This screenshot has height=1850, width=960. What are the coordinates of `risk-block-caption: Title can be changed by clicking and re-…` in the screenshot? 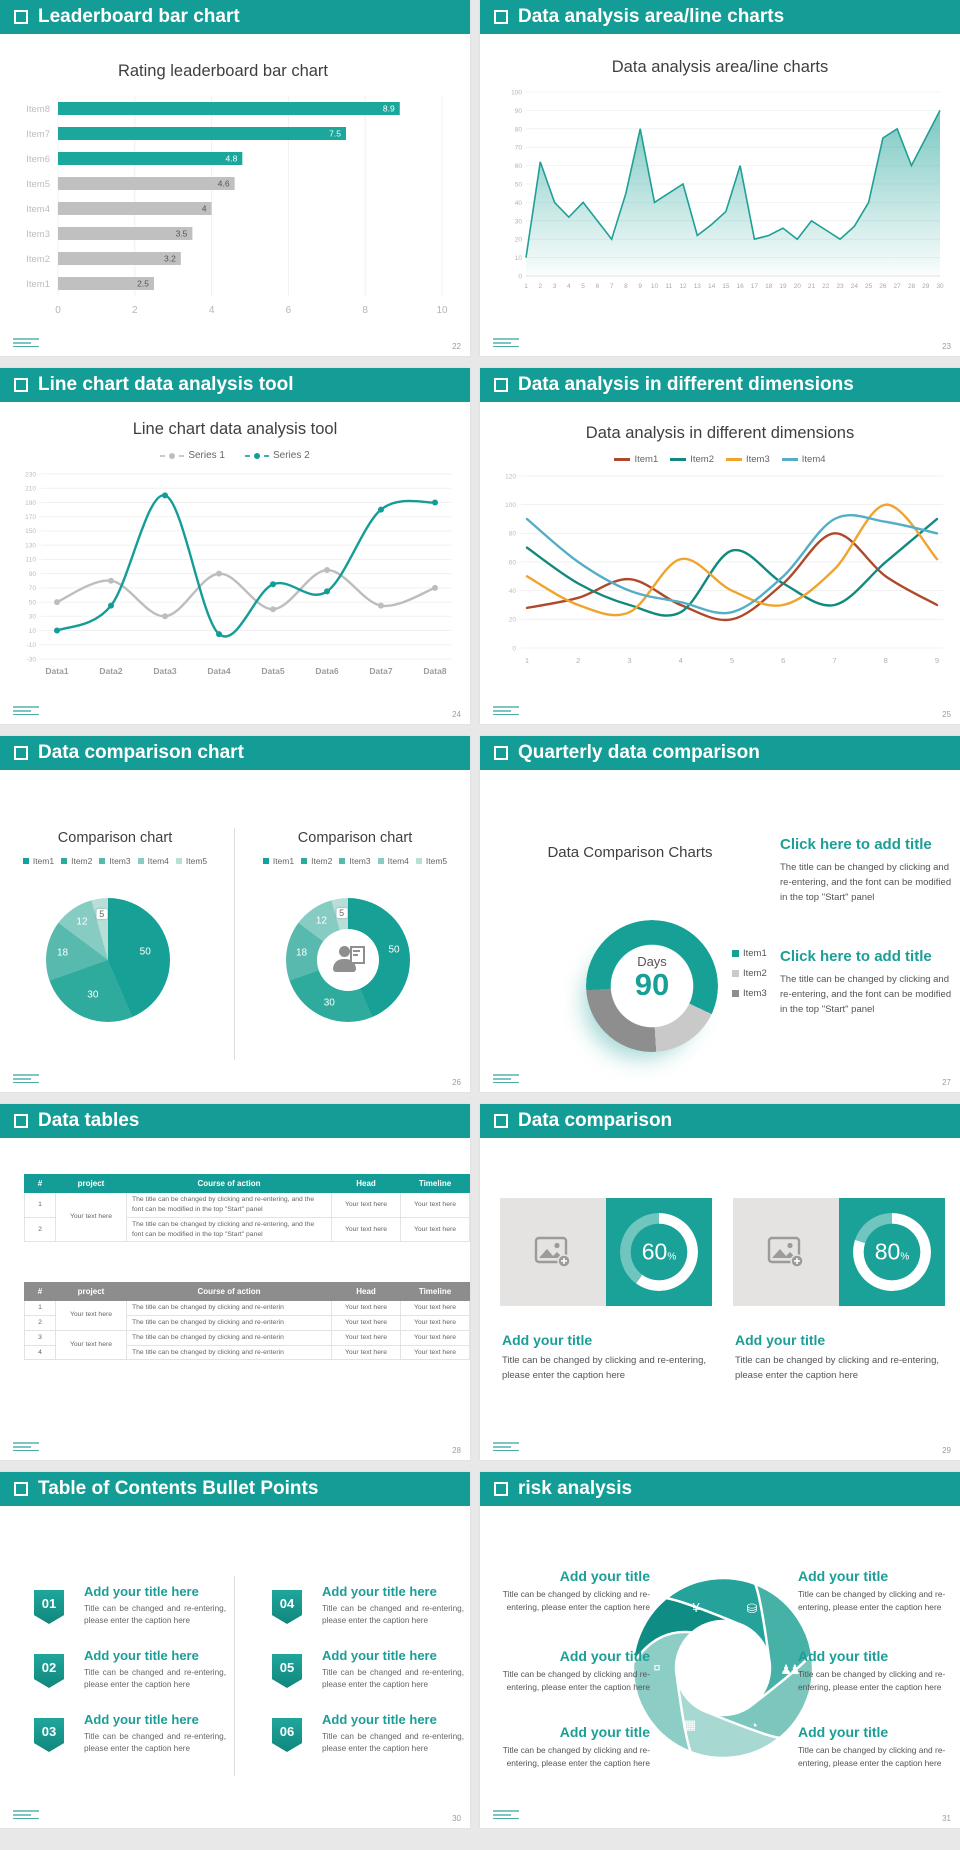 It's located at (872, 1680).